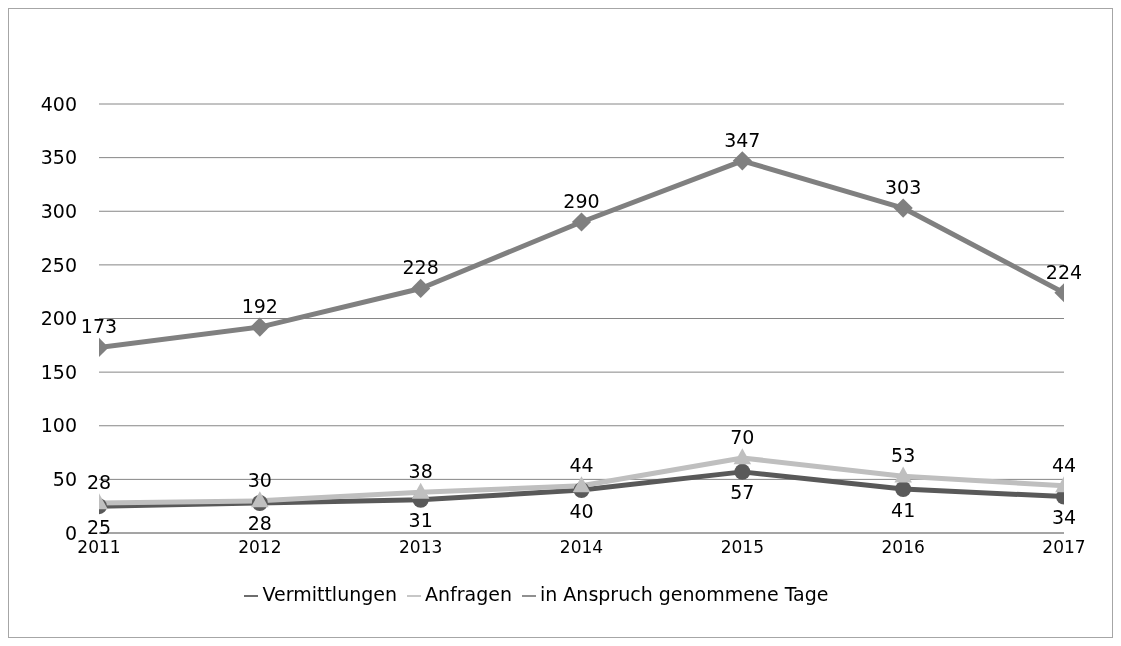 Image resolution: width=1121 pixels, height=646 pixels. I want to click on x-tick-label: 2013, so click(421, 547).